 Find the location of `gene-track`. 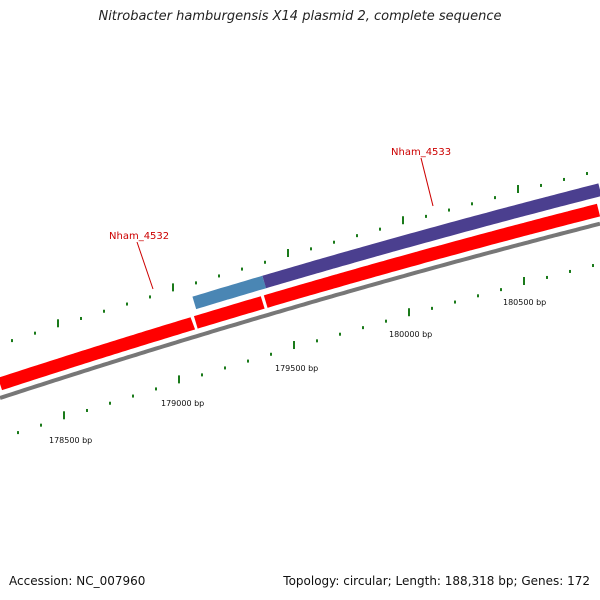

gene-track is located at coordinates (396, 246).